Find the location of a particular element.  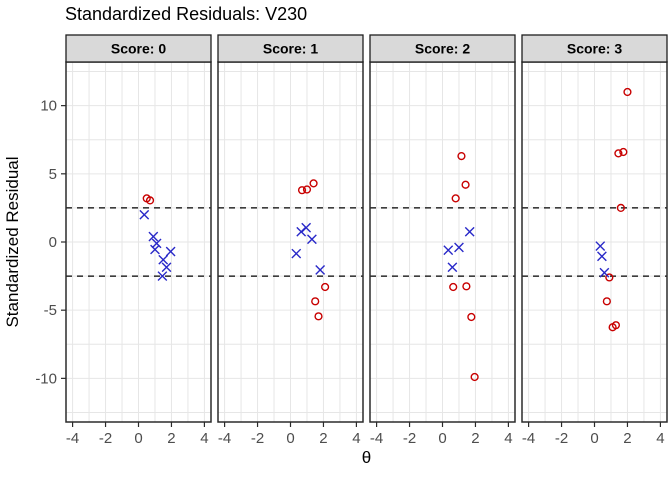

panel-header-label: Score: 3 is located at coordinates (594, 49).